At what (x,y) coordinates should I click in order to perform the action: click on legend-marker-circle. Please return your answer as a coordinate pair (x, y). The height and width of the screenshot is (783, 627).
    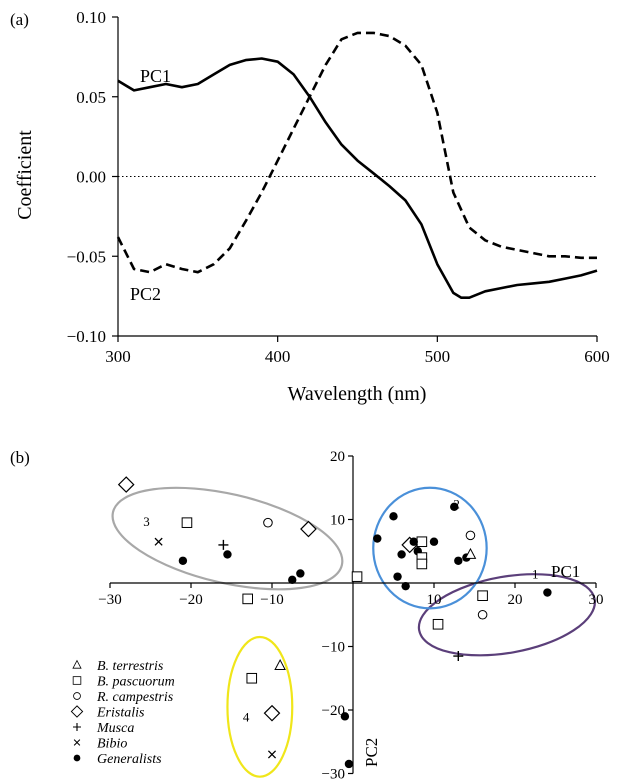
    Looking at the image, I should click on (77, 696).